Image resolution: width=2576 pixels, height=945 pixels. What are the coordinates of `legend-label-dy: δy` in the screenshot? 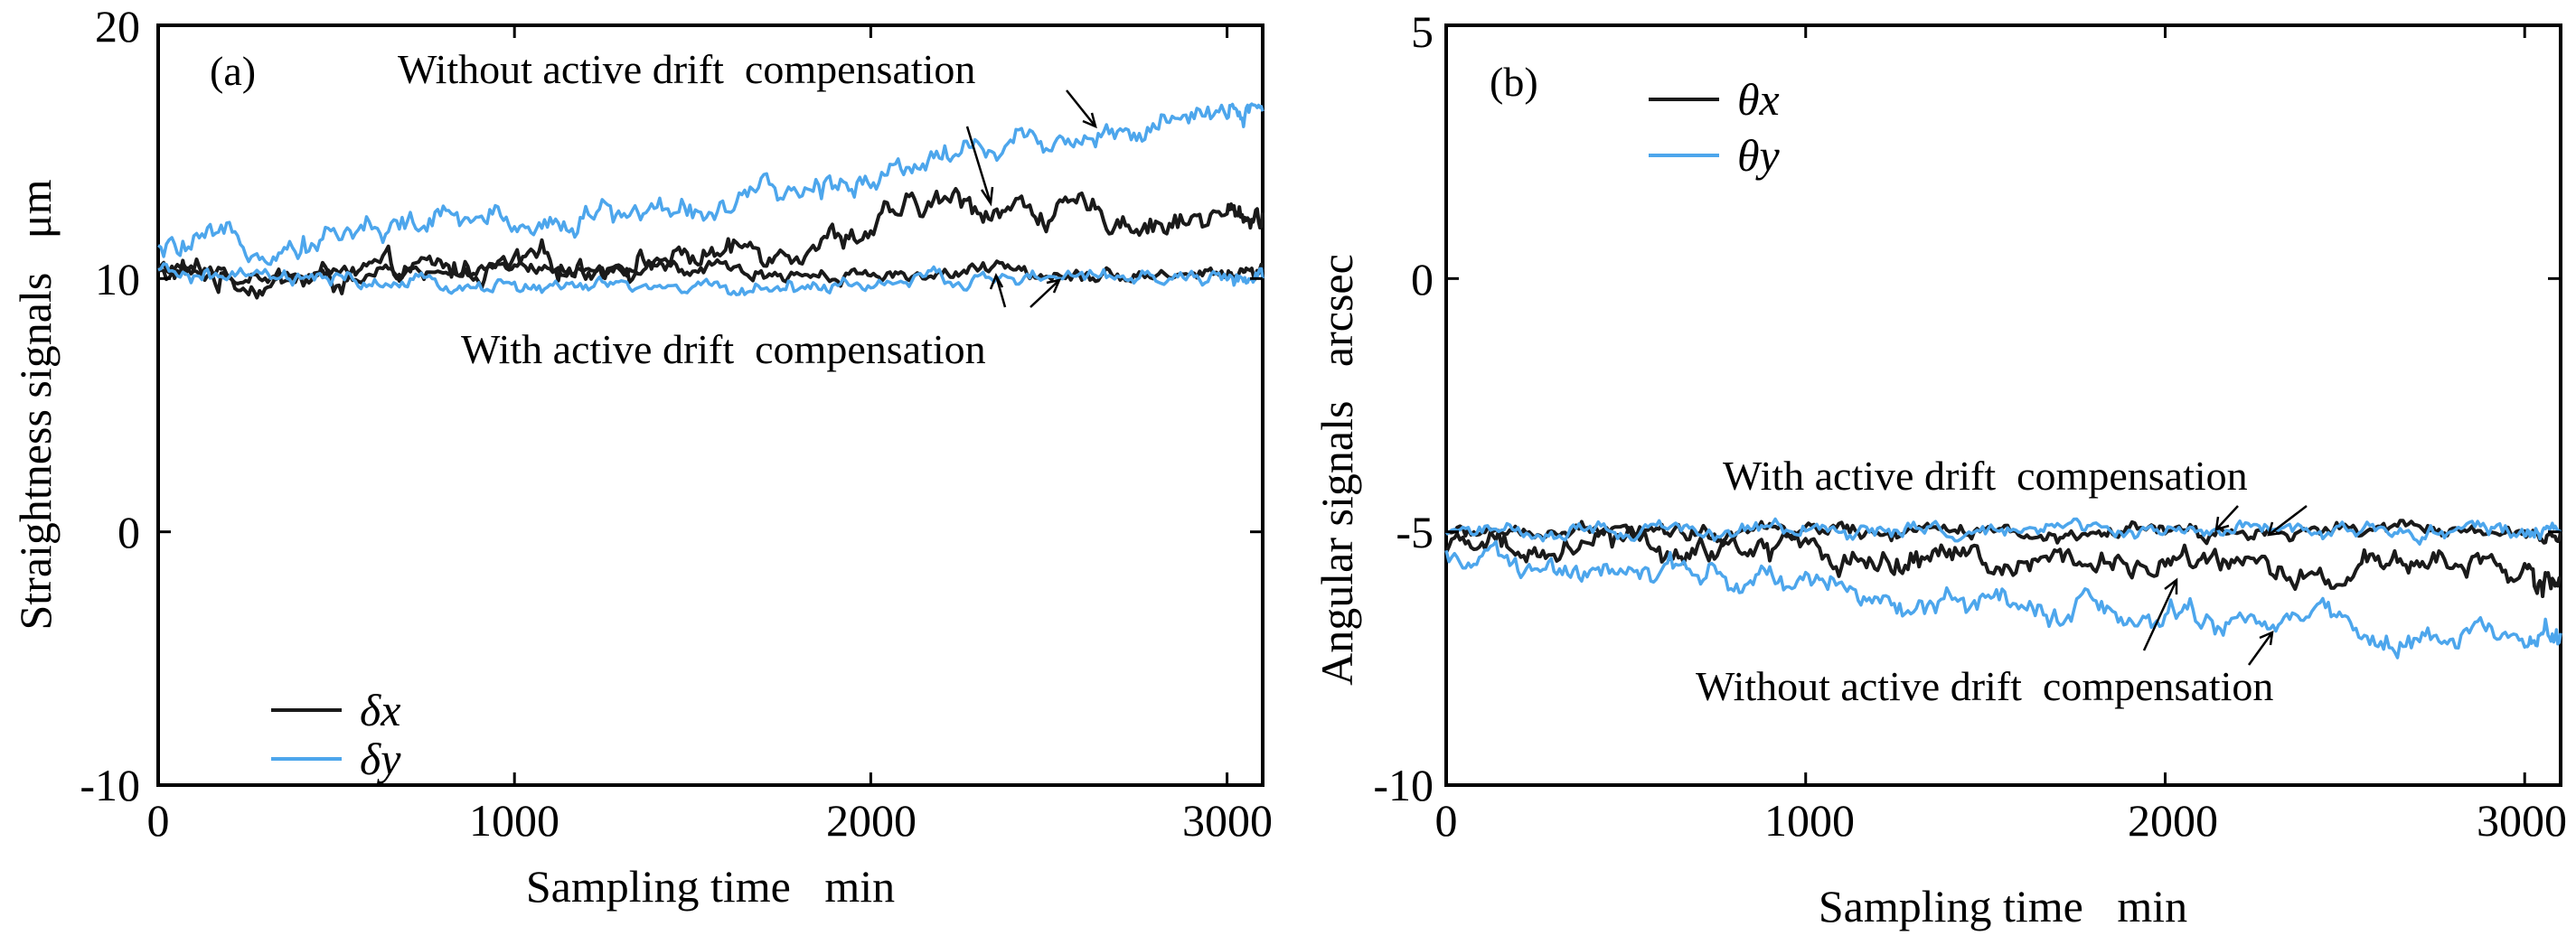 It's located at (380, 759).